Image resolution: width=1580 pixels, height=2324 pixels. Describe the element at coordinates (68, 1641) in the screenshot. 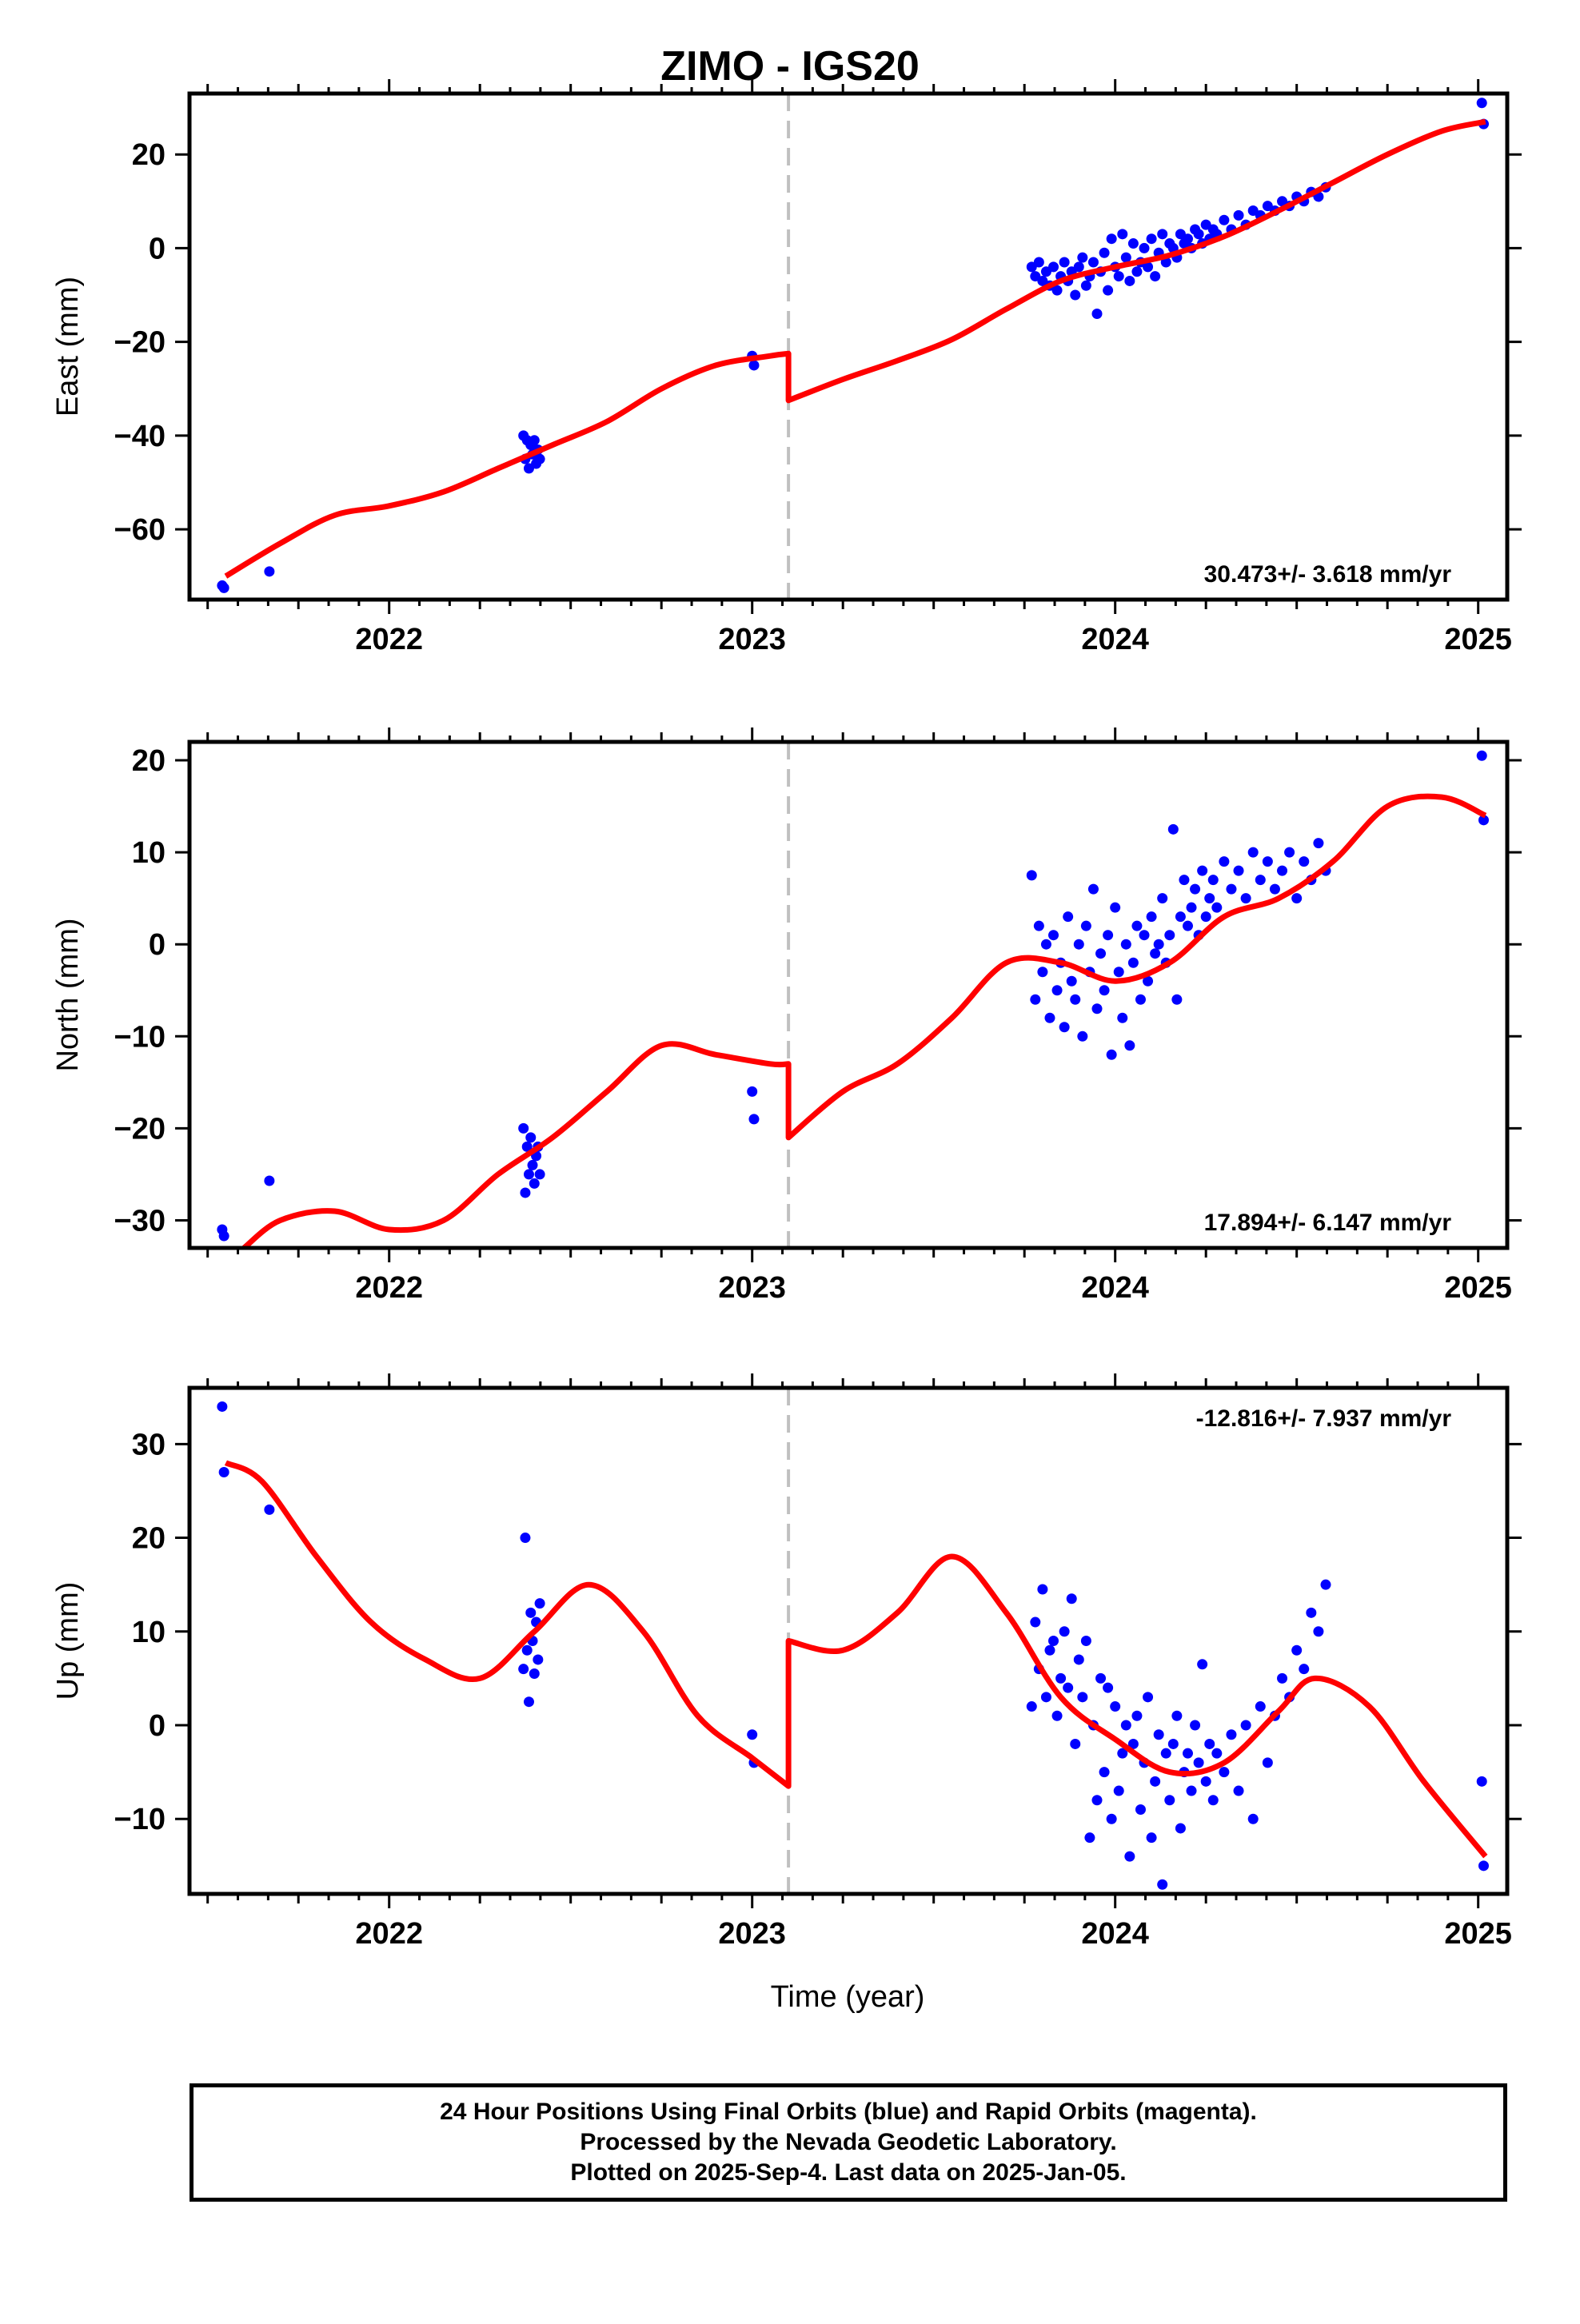

I see `y-axis-label: Up (mm)` at that location.